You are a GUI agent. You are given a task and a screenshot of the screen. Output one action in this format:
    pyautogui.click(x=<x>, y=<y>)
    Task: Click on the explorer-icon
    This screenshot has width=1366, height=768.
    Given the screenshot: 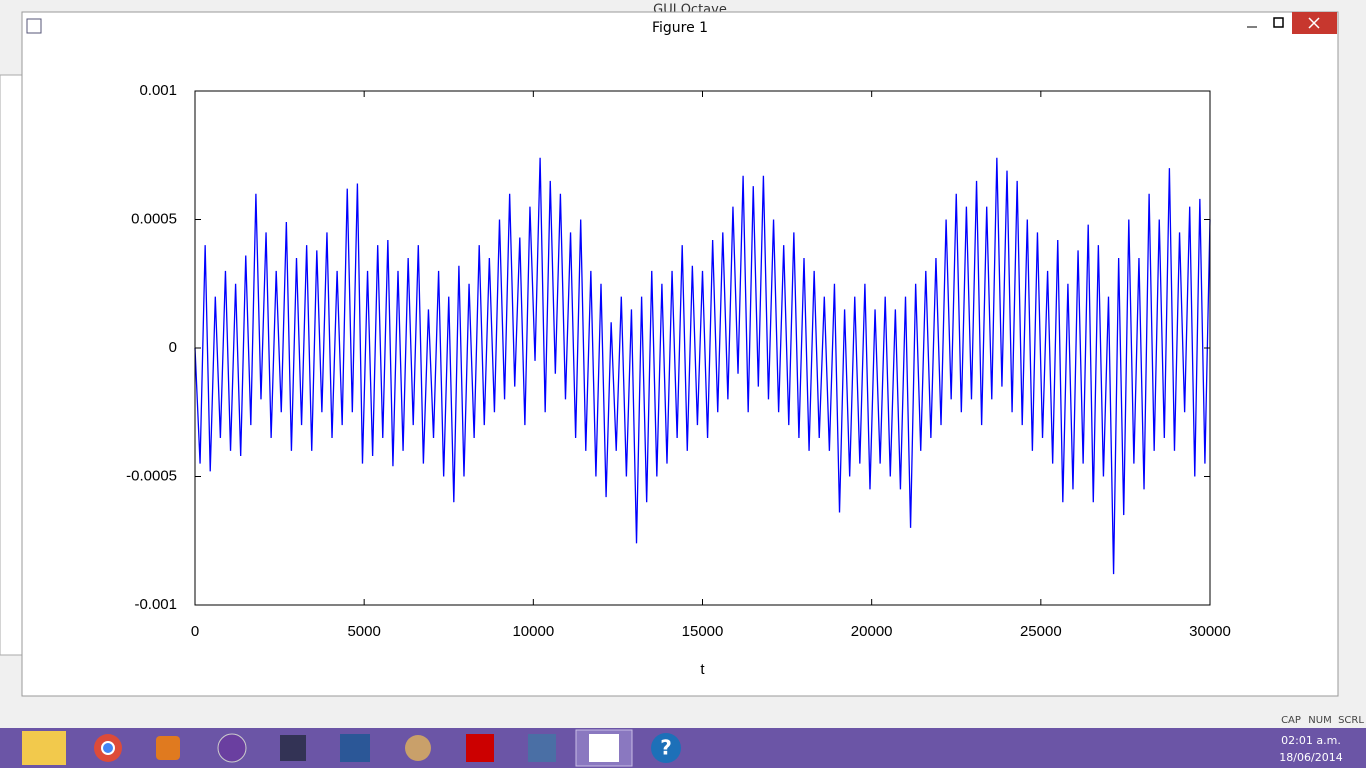 What is the action you would take?
    pyautogui.click(x=44, y=748)
    